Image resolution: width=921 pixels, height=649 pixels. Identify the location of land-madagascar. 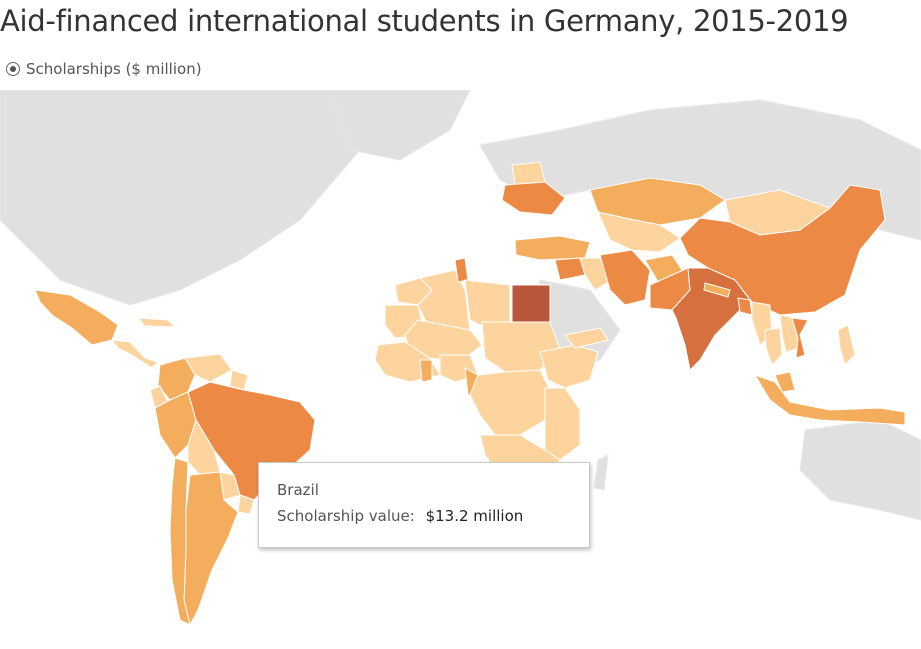
(601, 472).